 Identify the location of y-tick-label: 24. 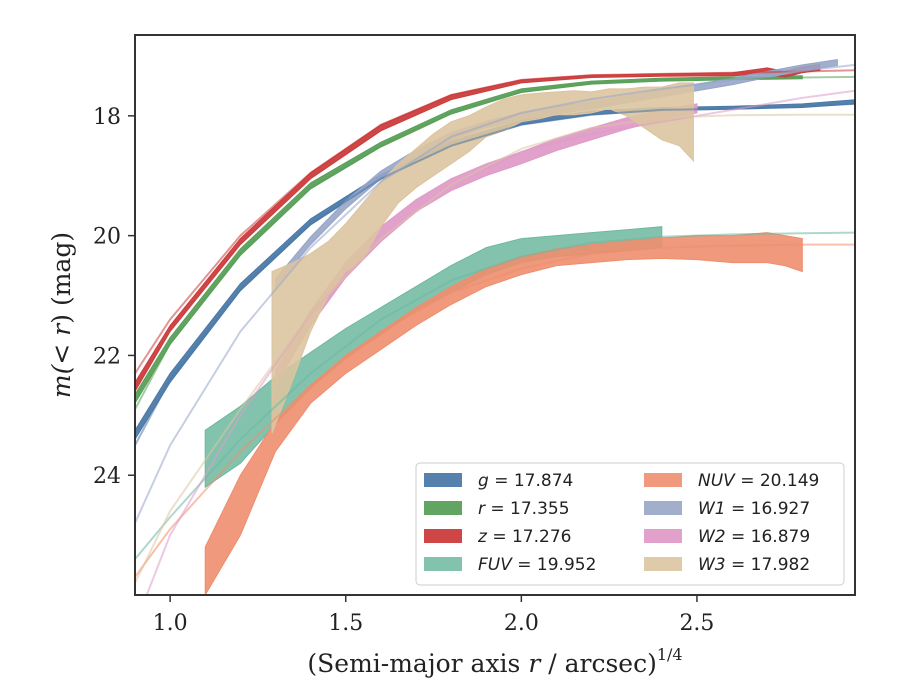
(107, 476).